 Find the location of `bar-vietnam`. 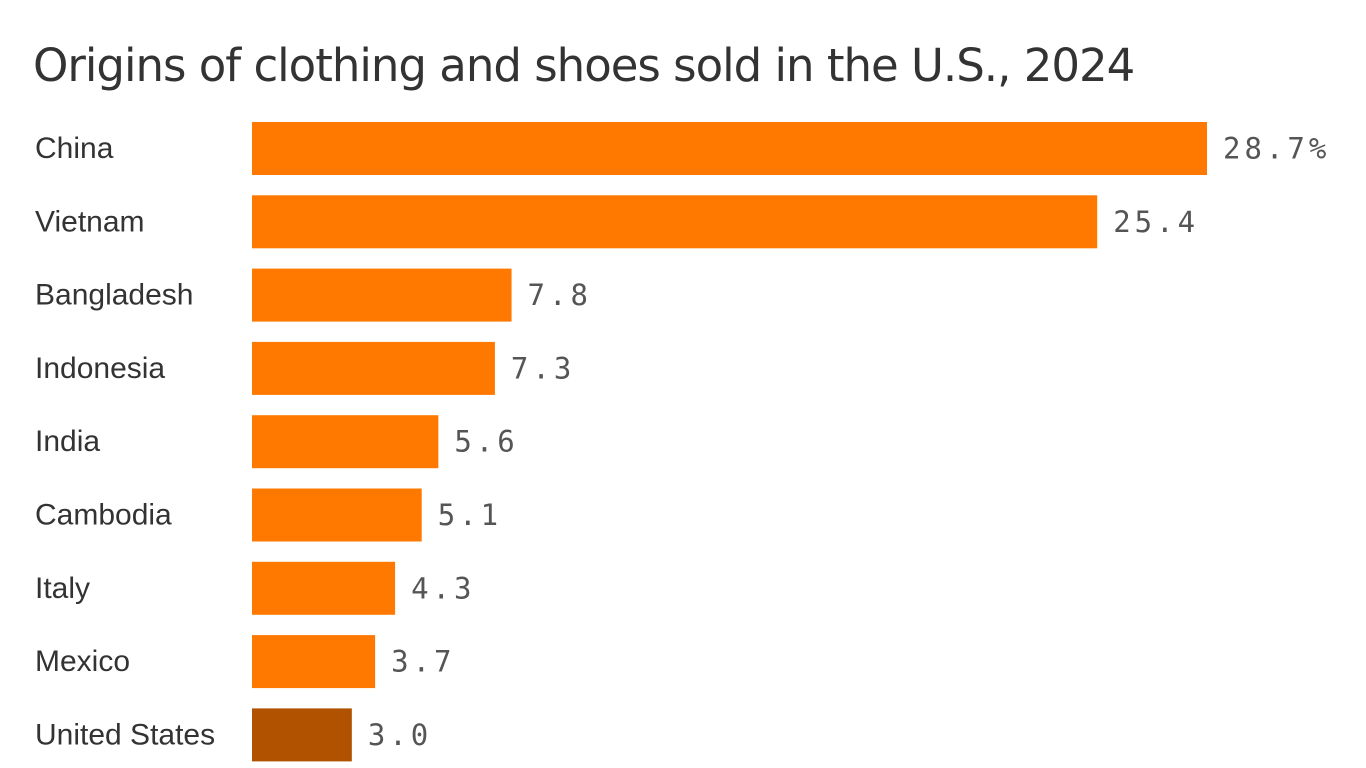

bar-vietnam is located at coordinates (675, 222).